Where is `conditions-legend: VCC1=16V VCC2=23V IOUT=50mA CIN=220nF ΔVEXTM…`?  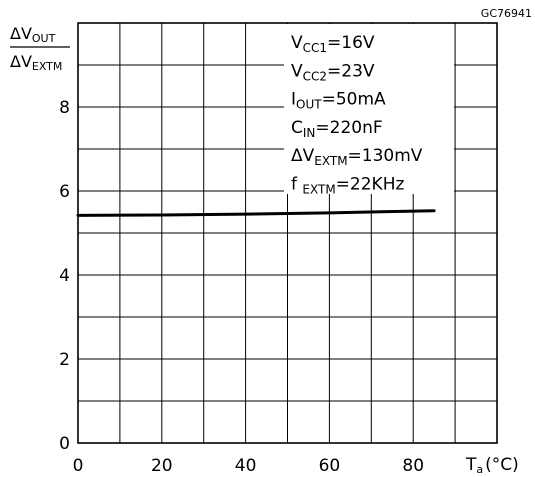 conditions-legend: VCC1=16V VCC2=23V IOUT=50mA CIN=220nF ΔVEXTM… is located at coordinates (369, 110).